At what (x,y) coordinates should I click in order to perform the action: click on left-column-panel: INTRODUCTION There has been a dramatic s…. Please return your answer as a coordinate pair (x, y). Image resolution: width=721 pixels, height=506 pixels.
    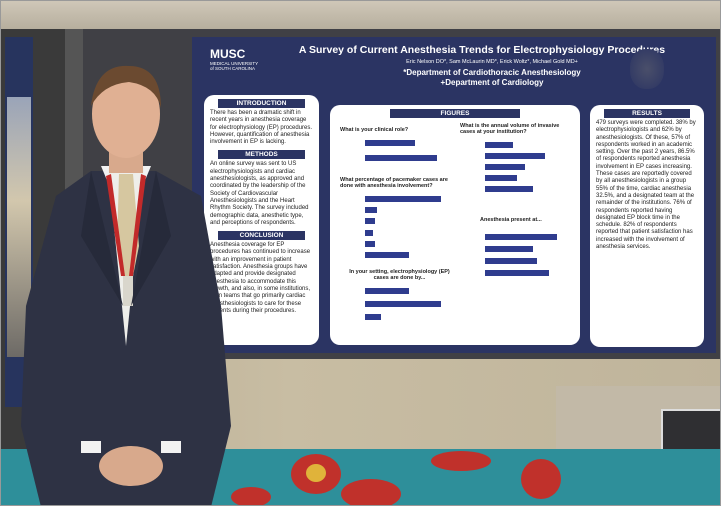
    Looking at the image, I should click on (261, 220).